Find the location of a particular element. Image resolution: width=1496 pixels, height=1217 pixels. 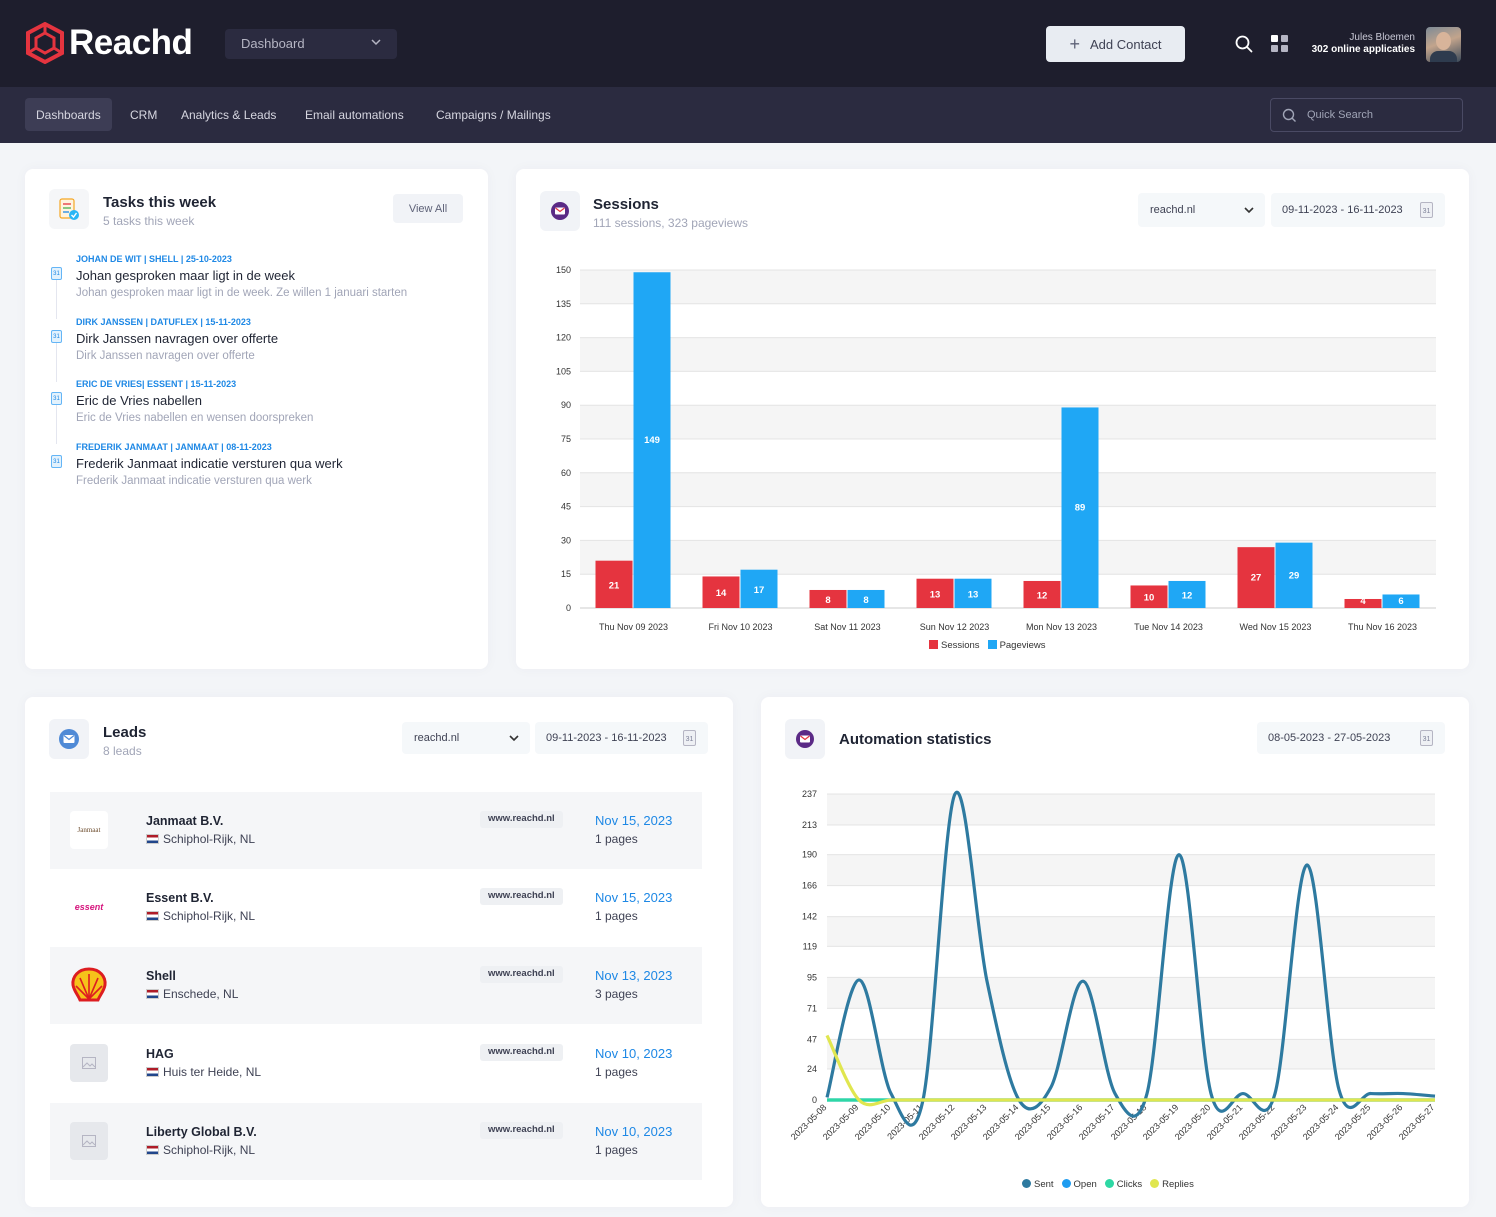

bar-data-label: 17 is located at coordinates (759, 590).